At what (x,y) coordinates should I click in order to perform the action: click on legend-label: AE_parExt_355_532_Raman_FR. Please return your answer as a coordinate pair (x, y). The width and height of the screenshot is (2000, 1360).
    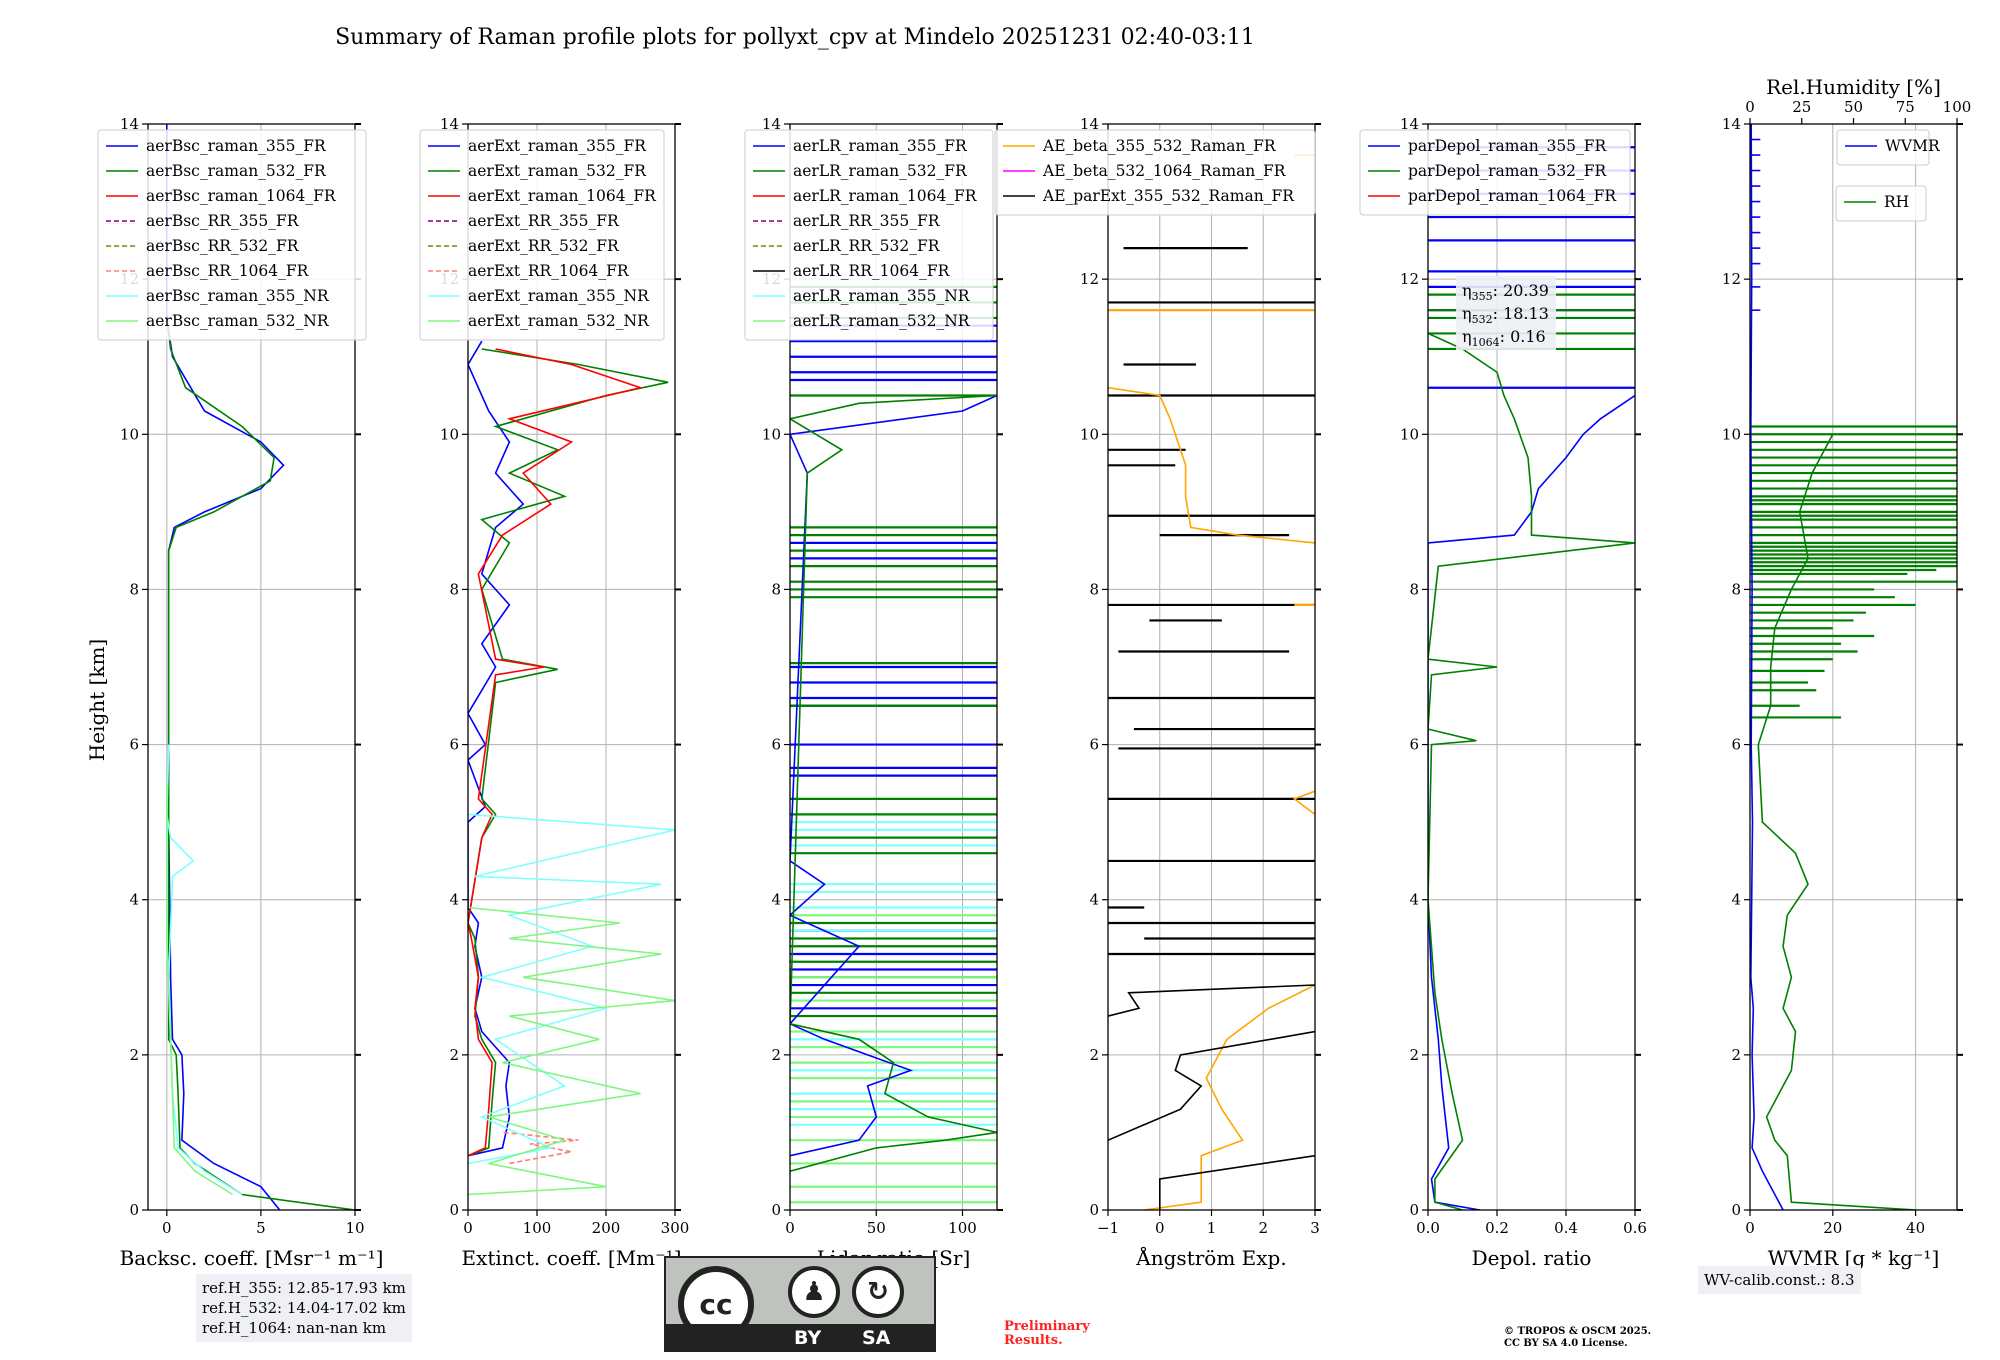
    Looking at the image, I should click on (1168, 196).